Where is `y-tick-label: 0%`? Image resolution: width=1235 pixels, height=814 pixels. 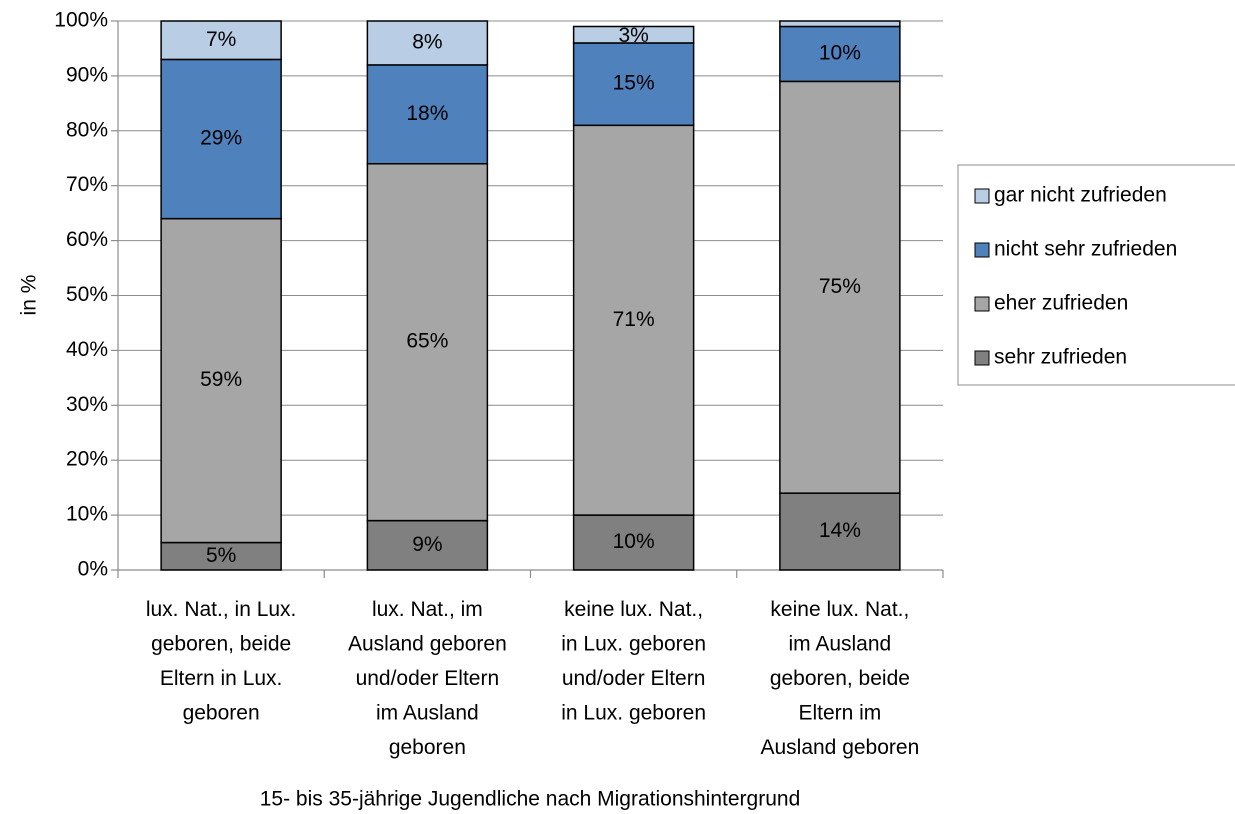
y-tick-label: 0% is located at coordinates (93, 569).